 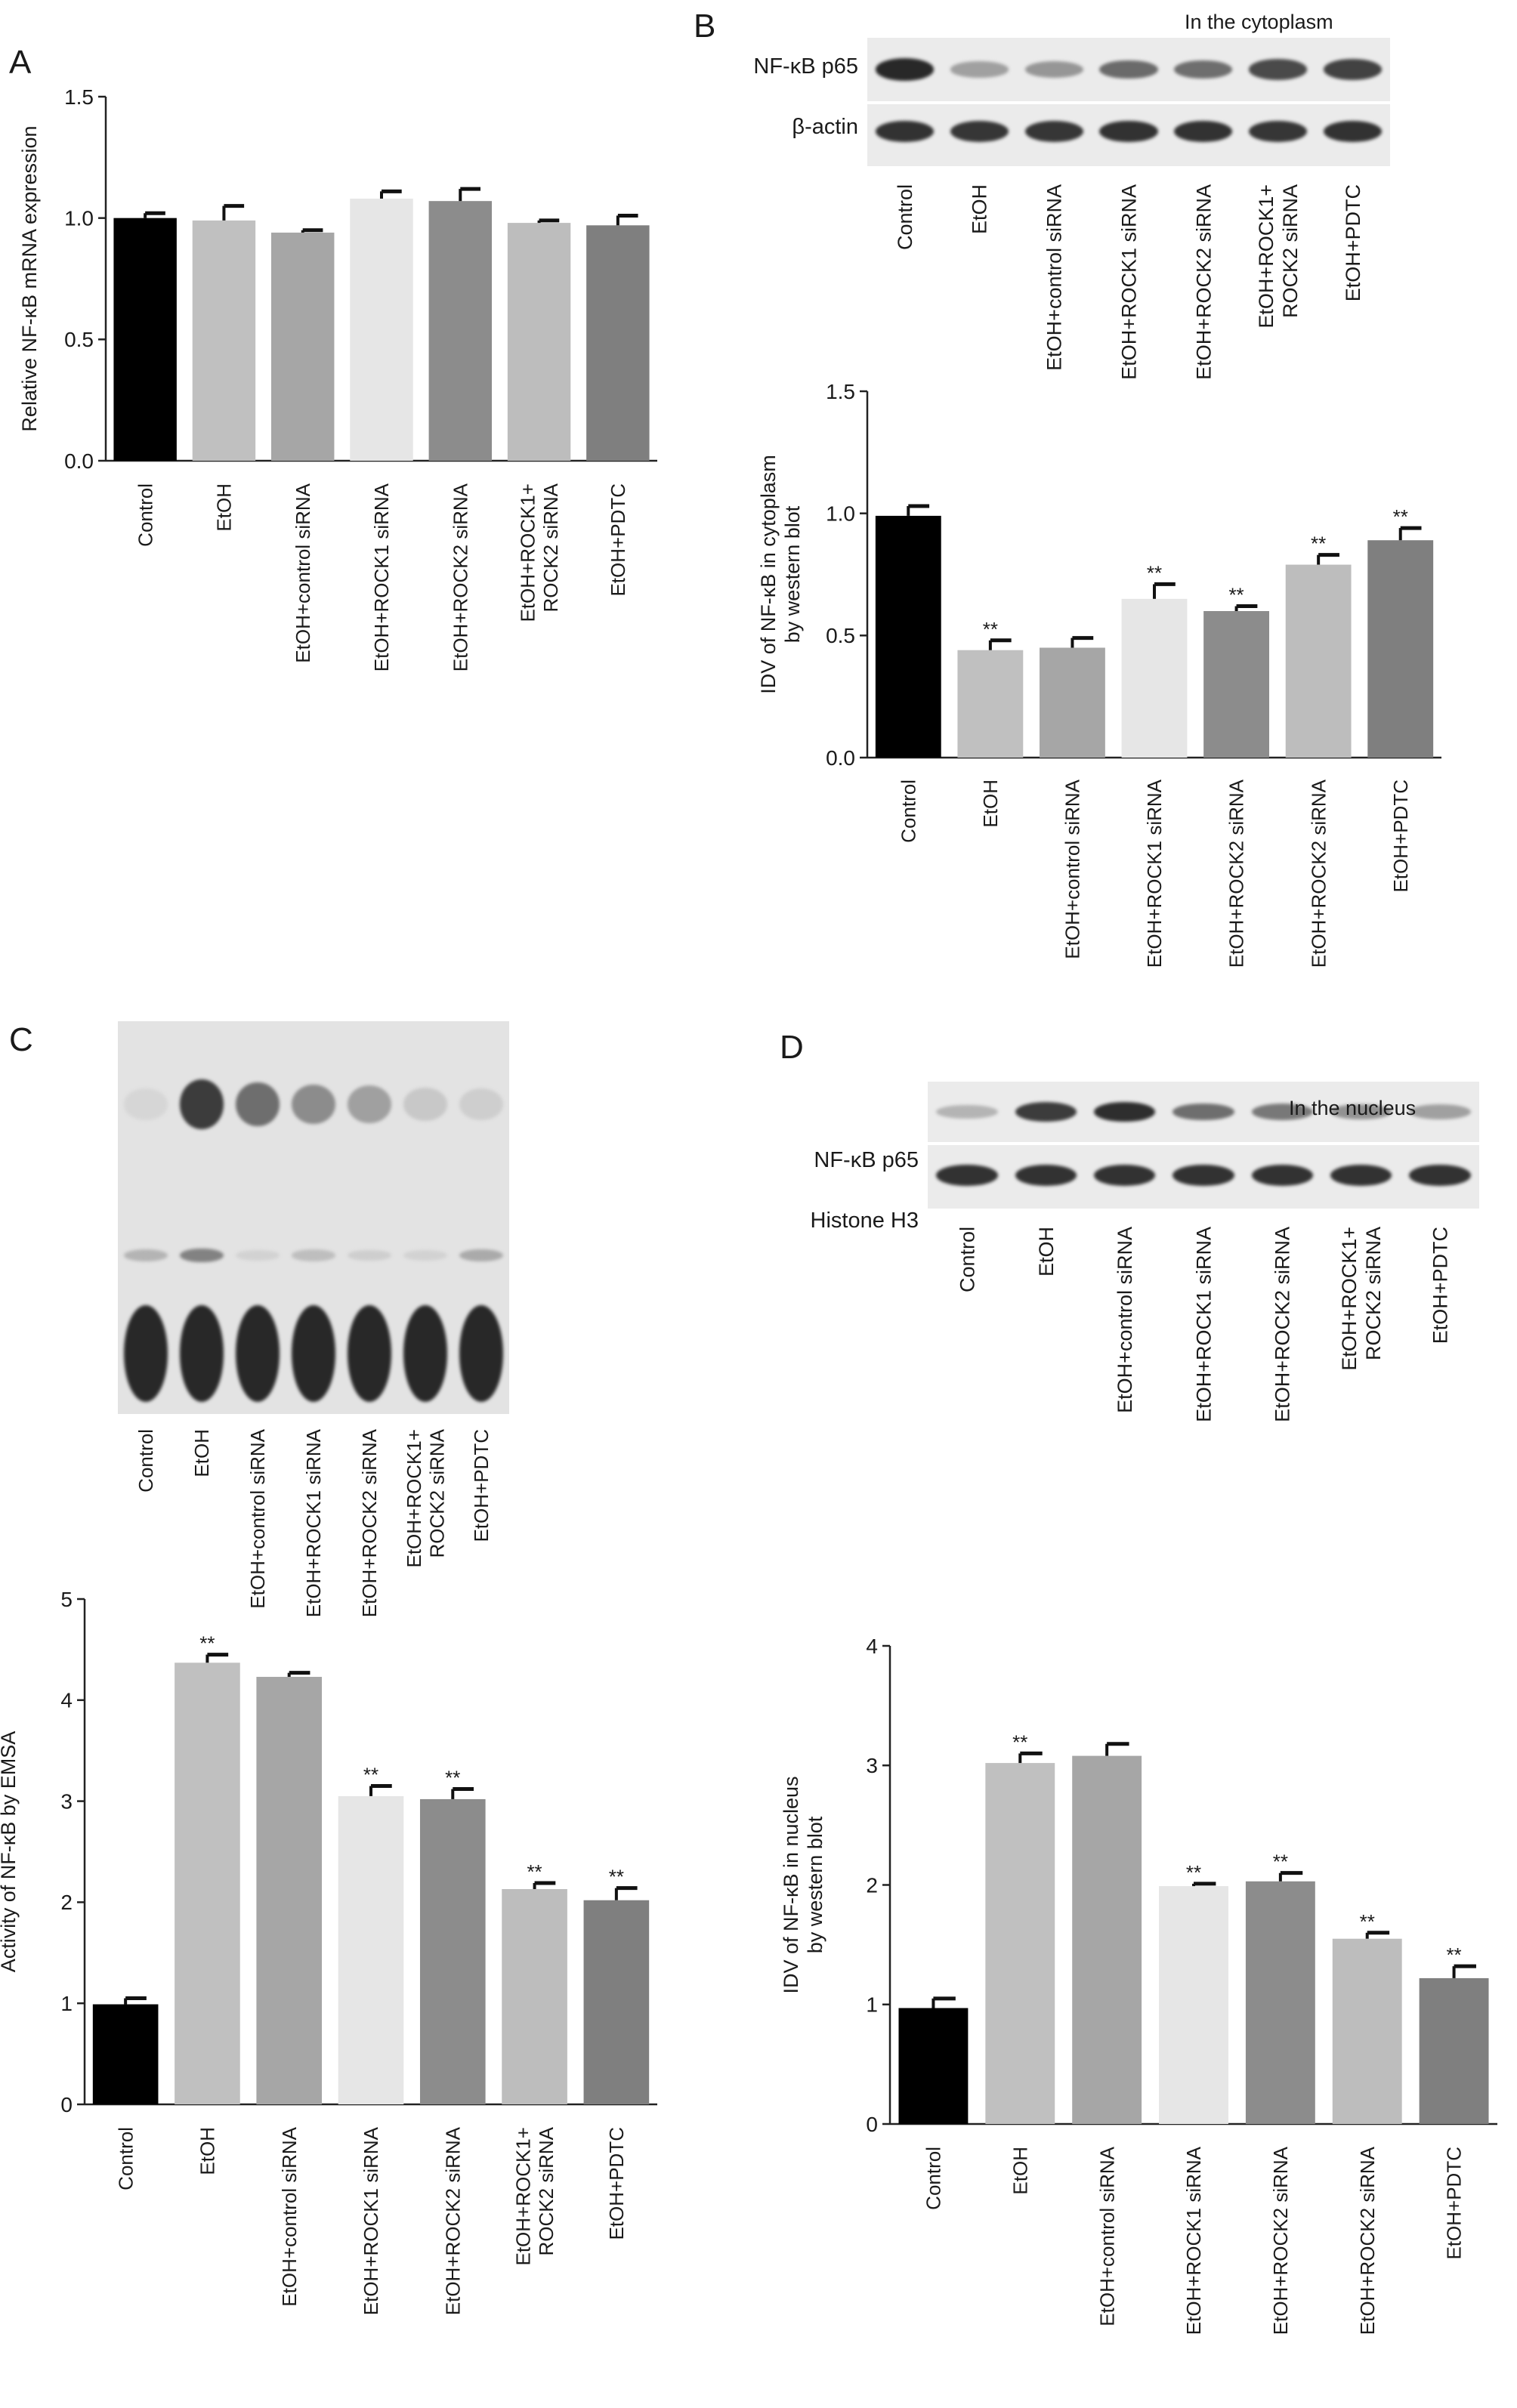 What do you see at coordinates (1353, 242) in the screenshot?
I see `lane-label-line: EtOH+PDTC` at bounding box center [1353, 242].